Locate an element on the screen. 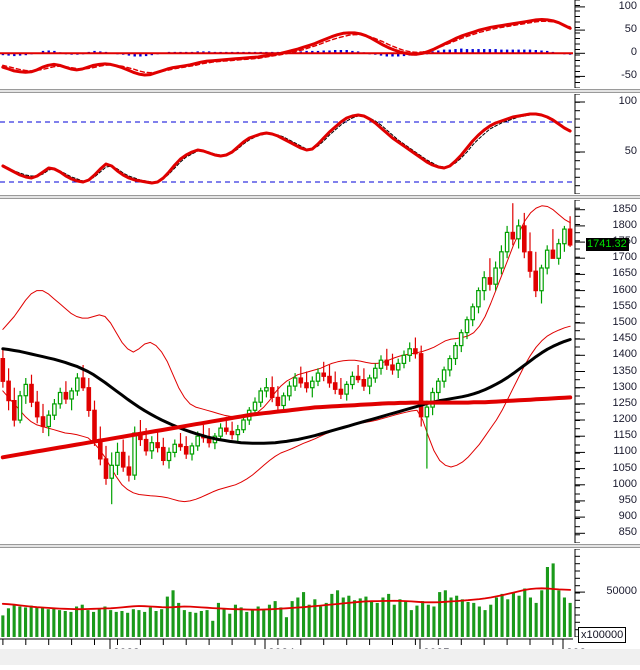 The width and height of the screenshot is (640, 670). axis-tick-label: 1700 is located at coordinates (624, 257).